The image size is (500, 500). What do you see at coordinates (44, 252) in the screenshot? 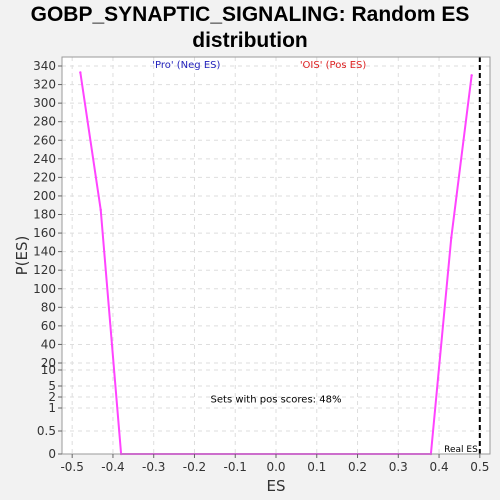
I see `y-tick-label: 140` at bounding box center [44, 252].